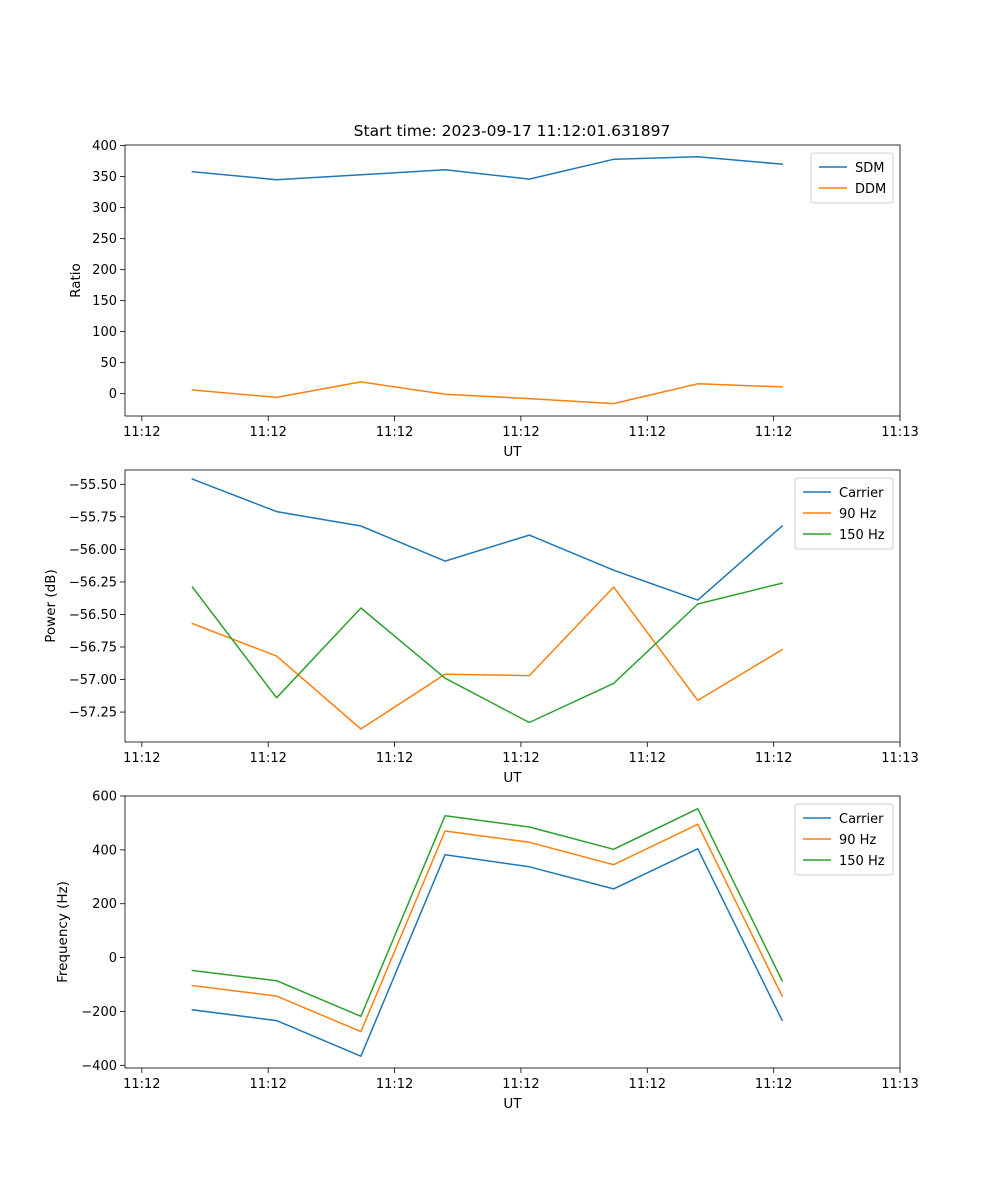 This screenshot has height=1200, width=1000. What do you see at coordinates (104, 301) in the screenshot?
I see `y-tick-label: 150` at bounding box center [104, 301].